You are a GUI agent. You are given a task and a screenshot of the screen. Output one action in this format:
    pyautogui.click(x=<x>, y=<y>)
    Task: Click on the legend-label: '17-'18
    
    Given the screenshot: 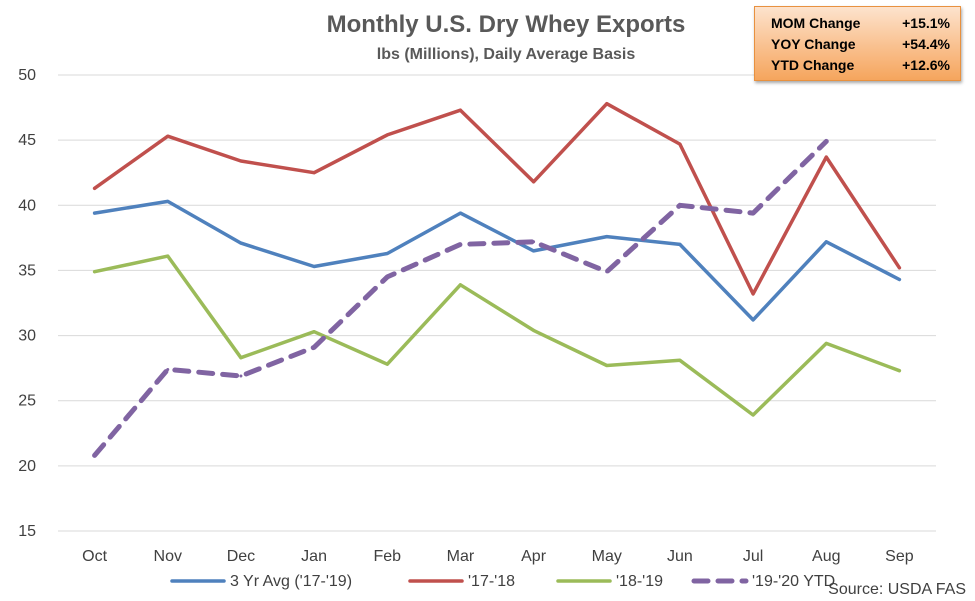 What is the action you would take?
    pyautogui.click(x=491, y=581)
    